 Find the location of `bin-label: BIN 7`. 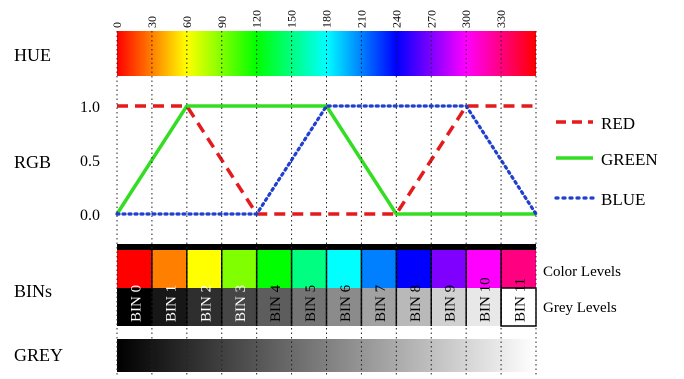

bin-label: BIN 7 is located at coordinates (381, 303).